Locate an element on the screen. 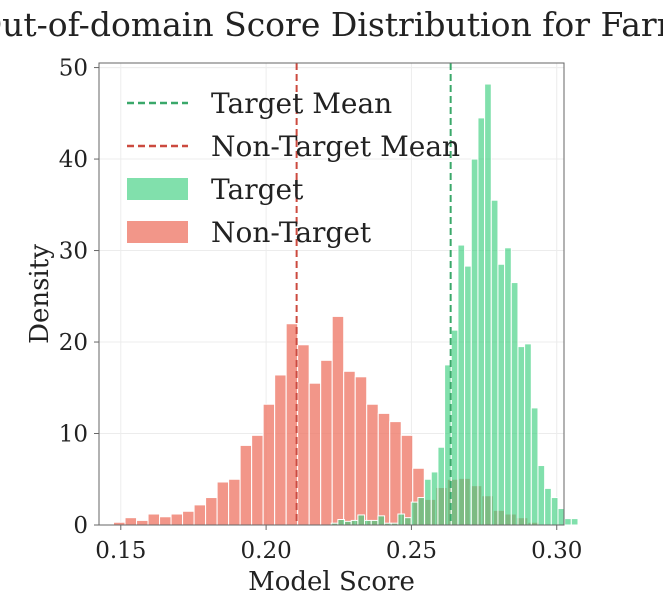  x-tick-label: 0.15 is located at coordinates (120, 551).